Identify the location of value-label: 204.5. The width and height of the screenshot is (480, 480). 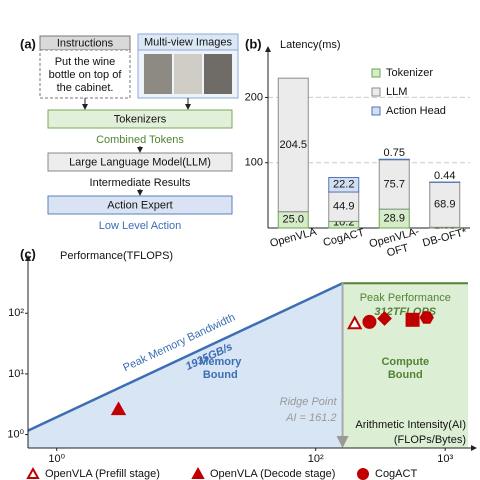
(293, 145).